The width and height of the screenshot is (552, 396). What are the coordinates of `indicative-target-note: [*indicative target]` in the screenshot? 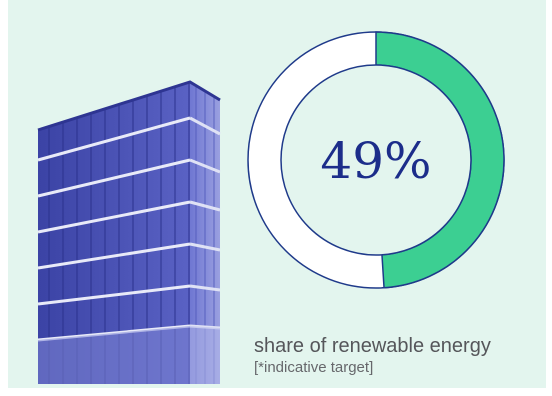 It's located at (314, 367).